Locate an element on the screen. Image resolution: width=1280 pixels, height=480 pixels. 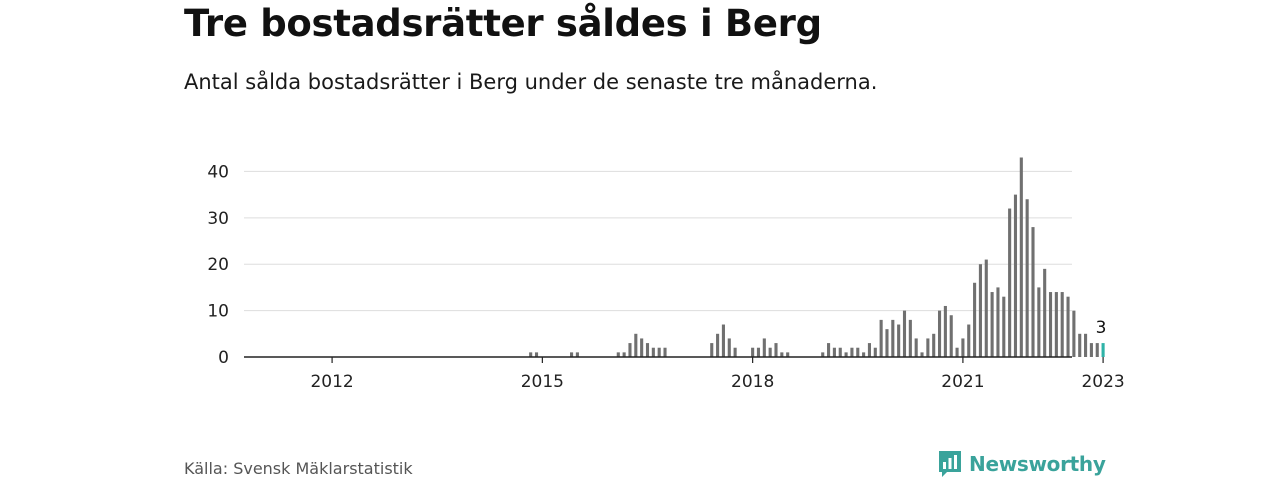
x-tick-label: 2021 is located at coordinates (962, 382).